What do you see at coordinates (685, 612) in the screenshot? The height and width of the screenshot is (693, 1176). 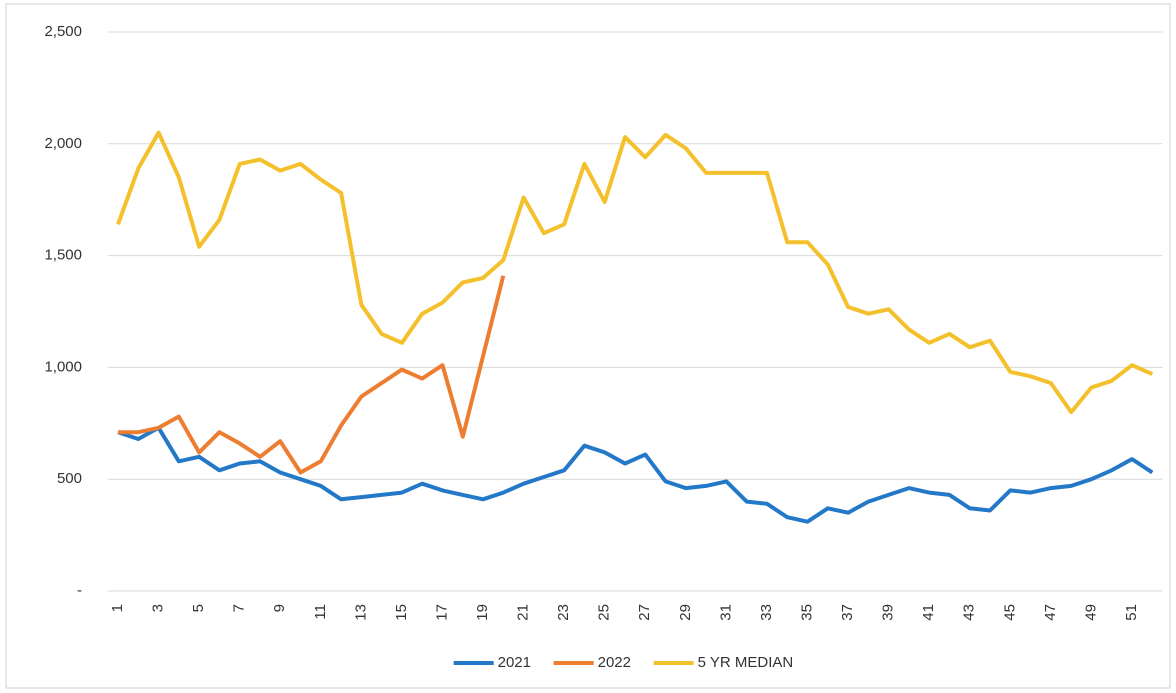 I see `x-tick-label: 29` at bounding box center [685, 612].